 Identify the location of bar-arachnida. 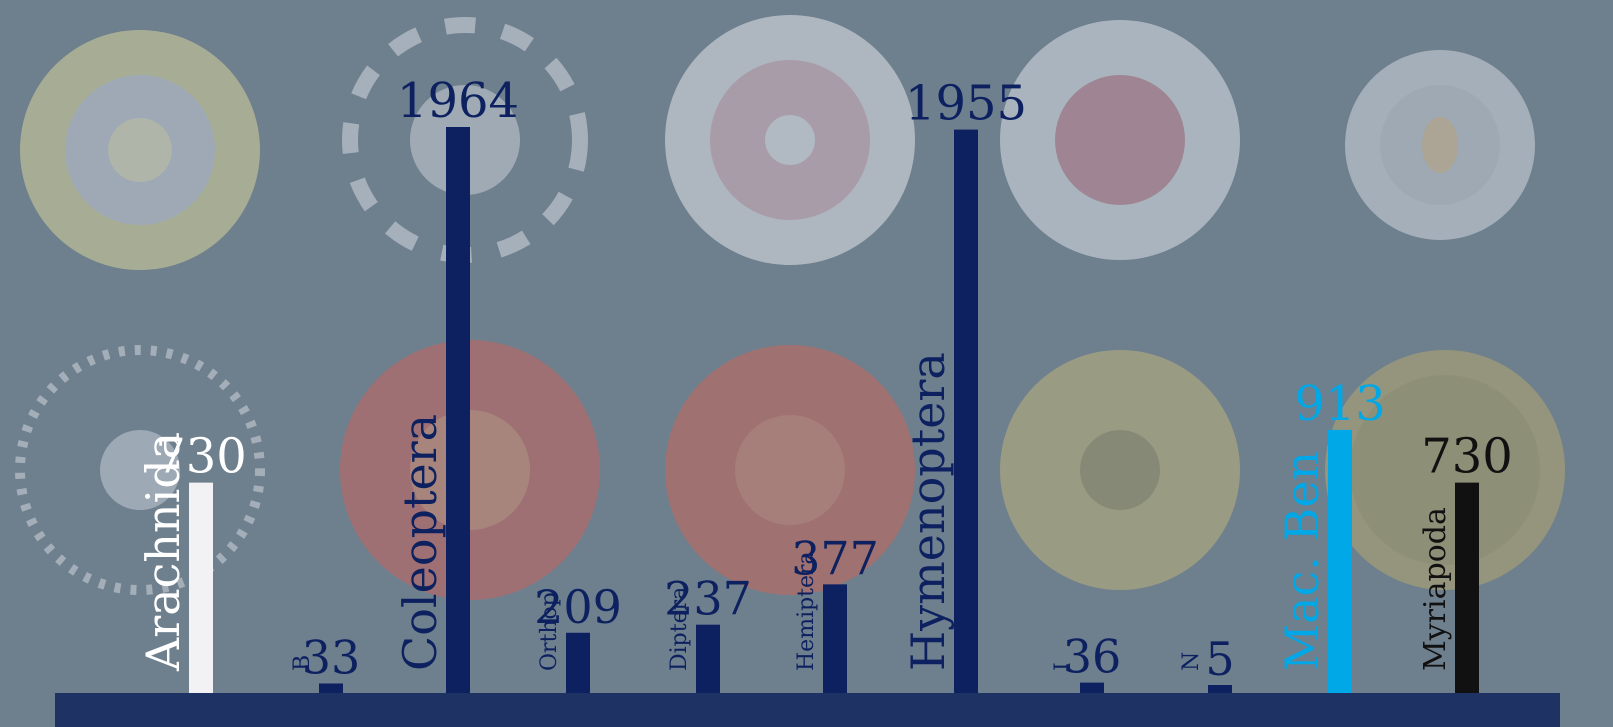
(201, 587).